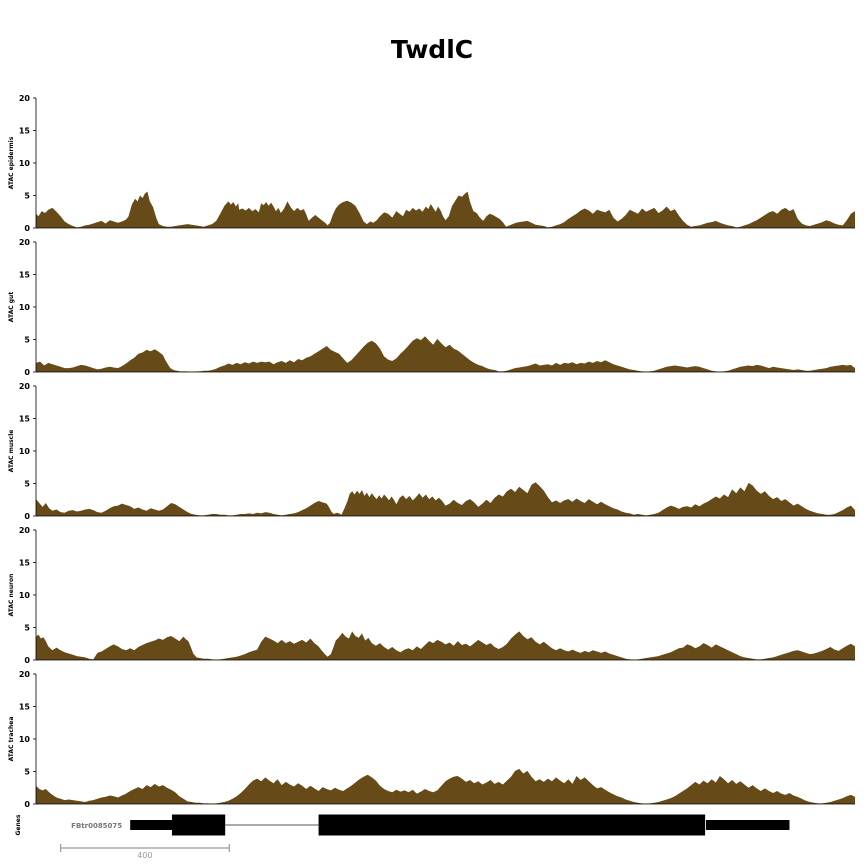  What do you see at coordinates (11, 451) in the screenshot?
I see `track-label: ATAC muscle` at bounding box center [11, 451].